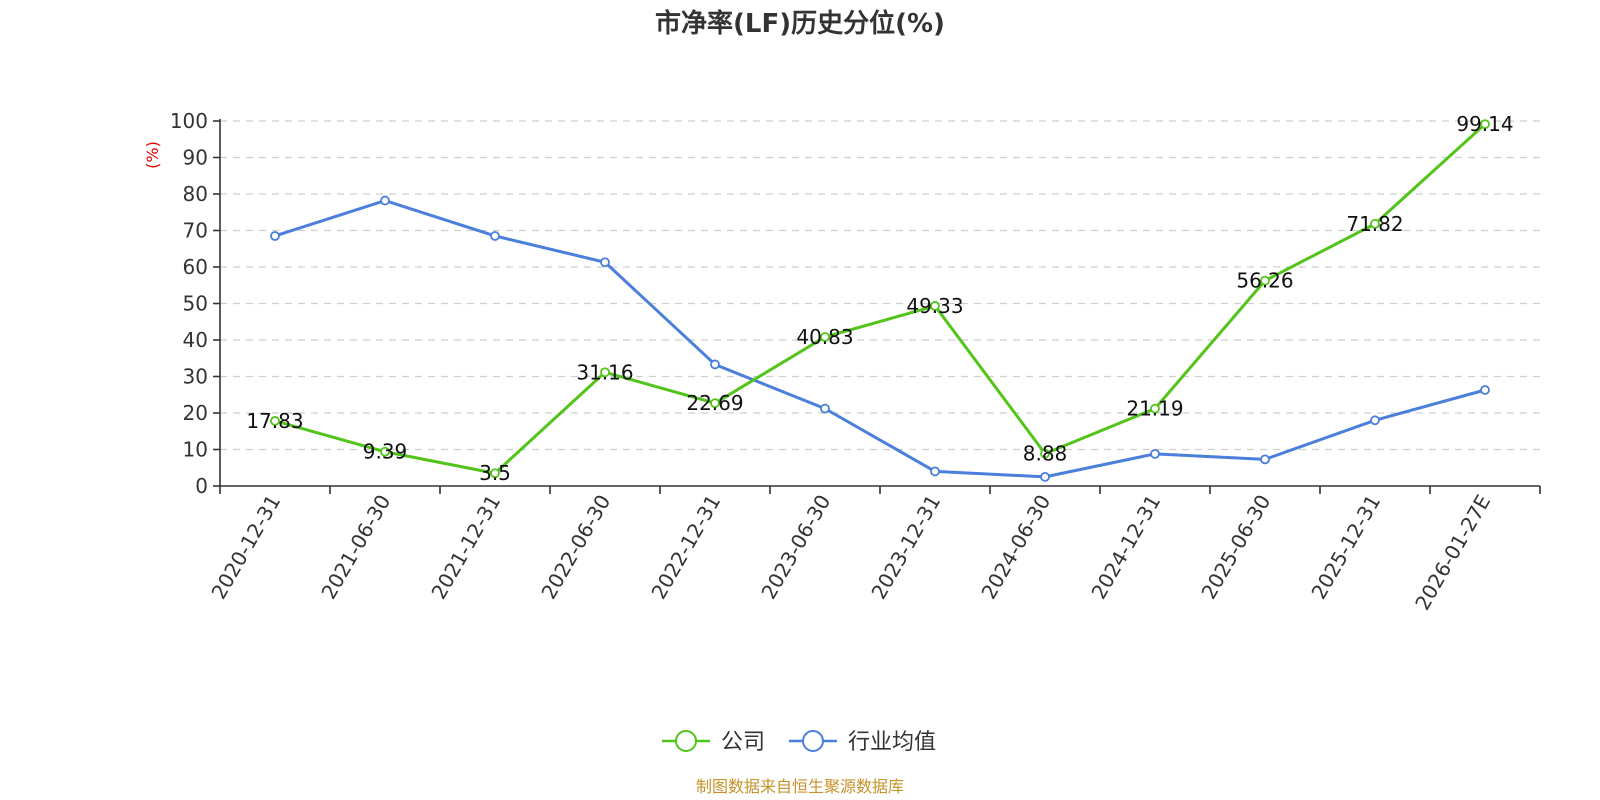 Image resolution: width=1600 pixels, height=800 pixels. I want to click on y-tick-label: 20, so click(195, 413).